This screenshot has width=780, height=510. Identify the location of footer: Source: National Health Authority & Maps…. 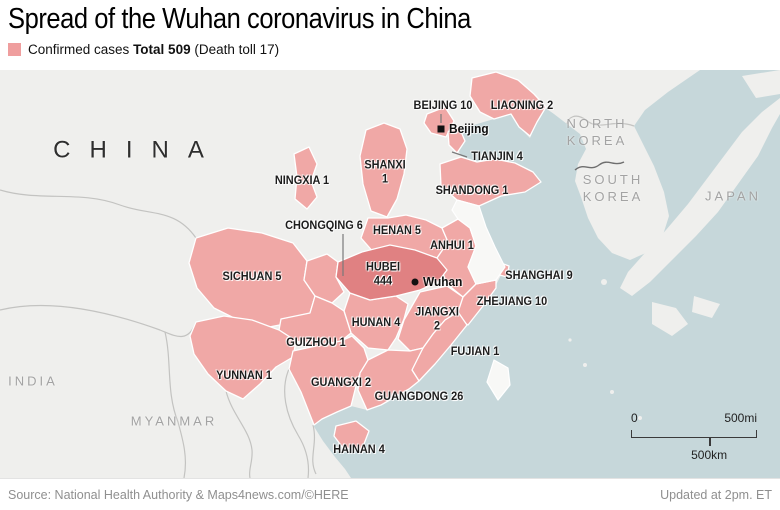
(390, 494).